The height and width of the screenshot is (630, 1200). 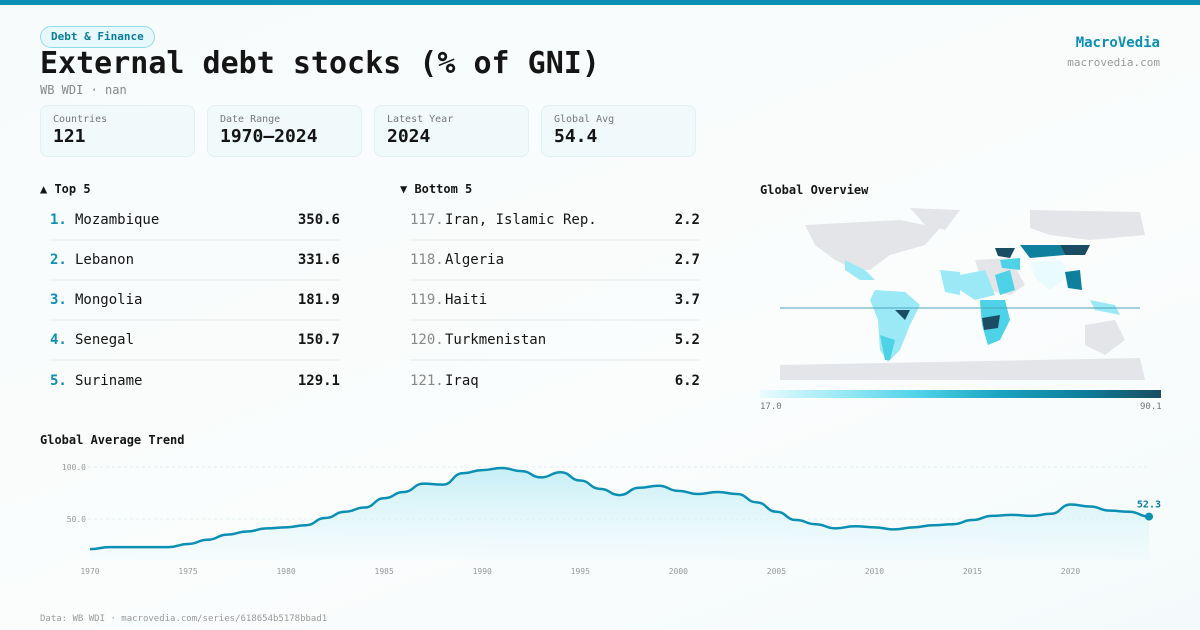 What do you see at coordinates (195, 381) in the screenshot?
I see `list-item: 5. Suriname 129.1` at bounding box center [195, 381].